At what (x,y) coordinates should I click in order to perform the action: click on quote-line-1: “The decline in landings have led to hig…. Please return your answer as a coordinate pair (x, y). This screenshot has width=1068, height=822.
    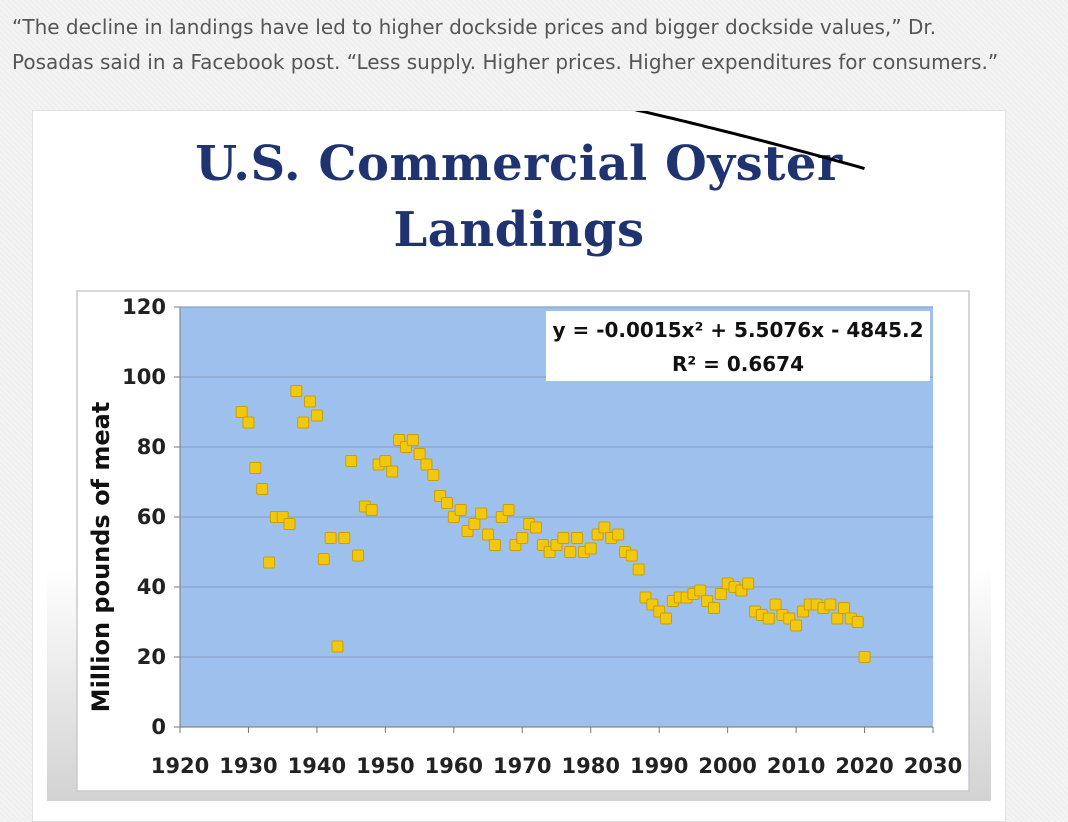
    Looking at the image, I should click on (474, 27).